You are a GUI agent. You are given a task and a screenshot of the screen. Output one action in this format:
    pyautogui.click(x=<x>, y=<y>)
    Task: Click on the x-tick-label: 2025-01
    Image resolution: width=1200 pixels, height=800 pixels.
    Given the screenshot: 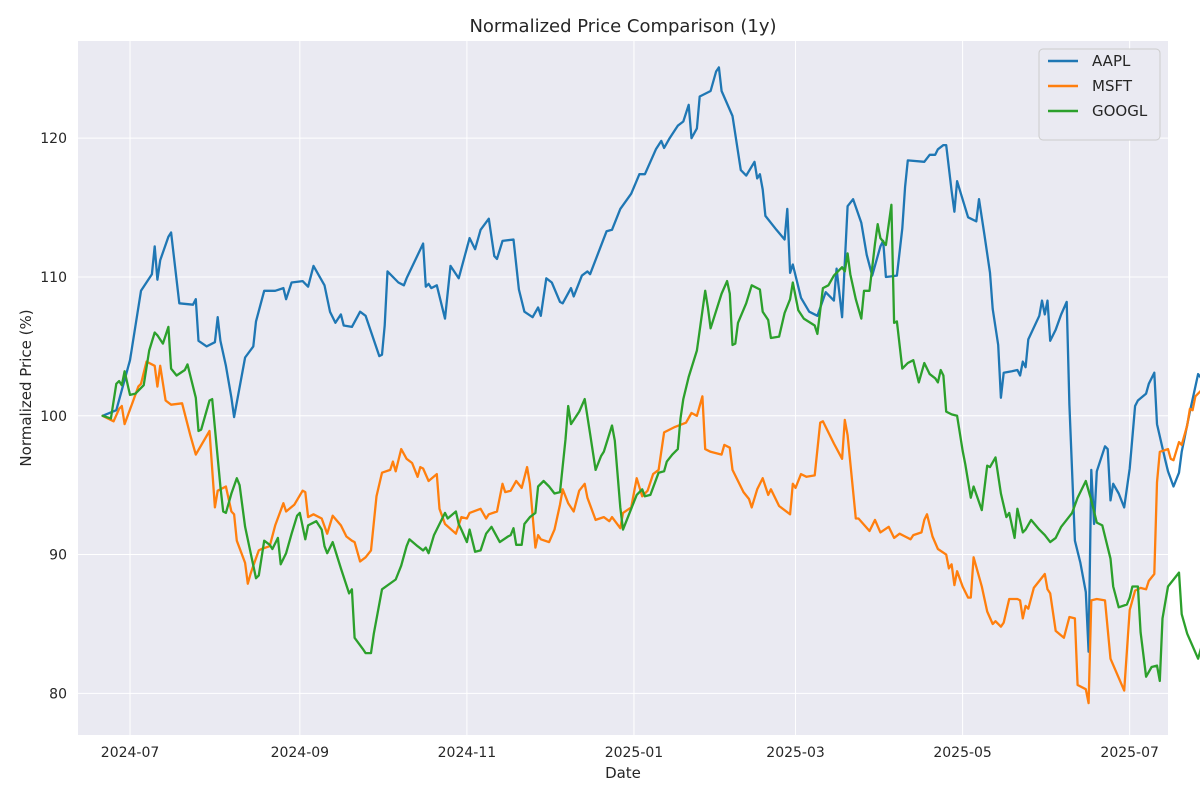 What is the action you would take?
    pyautogui.click(x=634, y=753)
    